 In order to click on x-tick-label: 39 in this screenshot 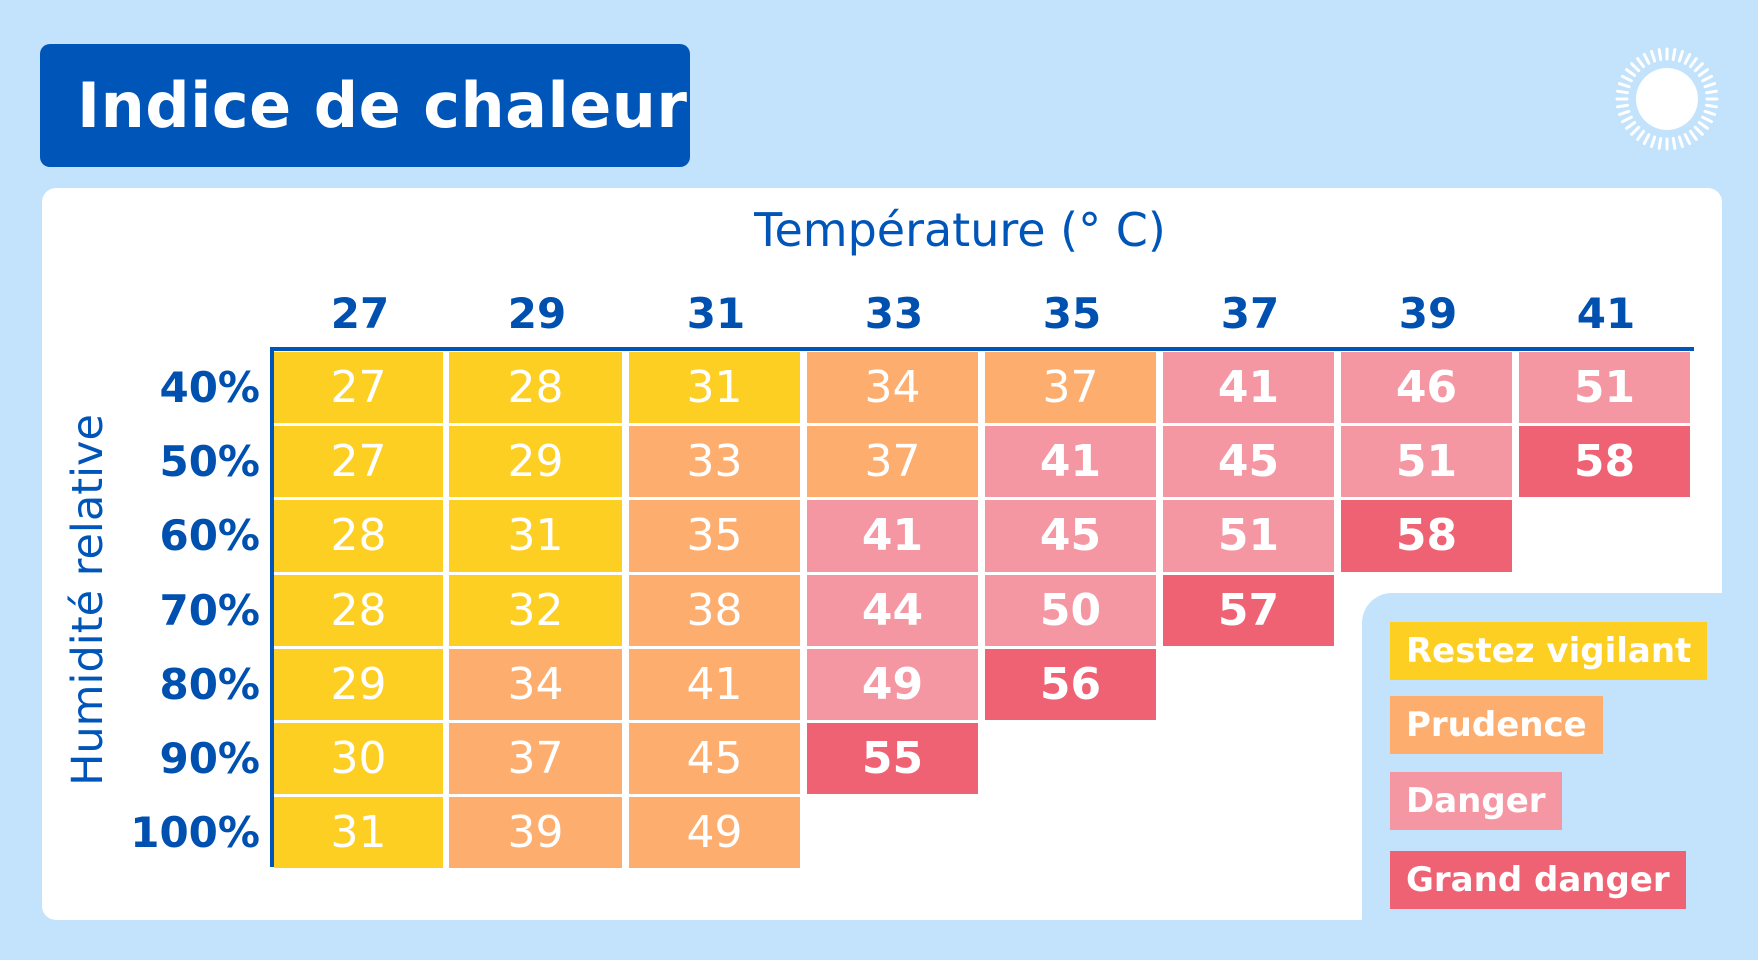, I will do `click(1428, 313)`.